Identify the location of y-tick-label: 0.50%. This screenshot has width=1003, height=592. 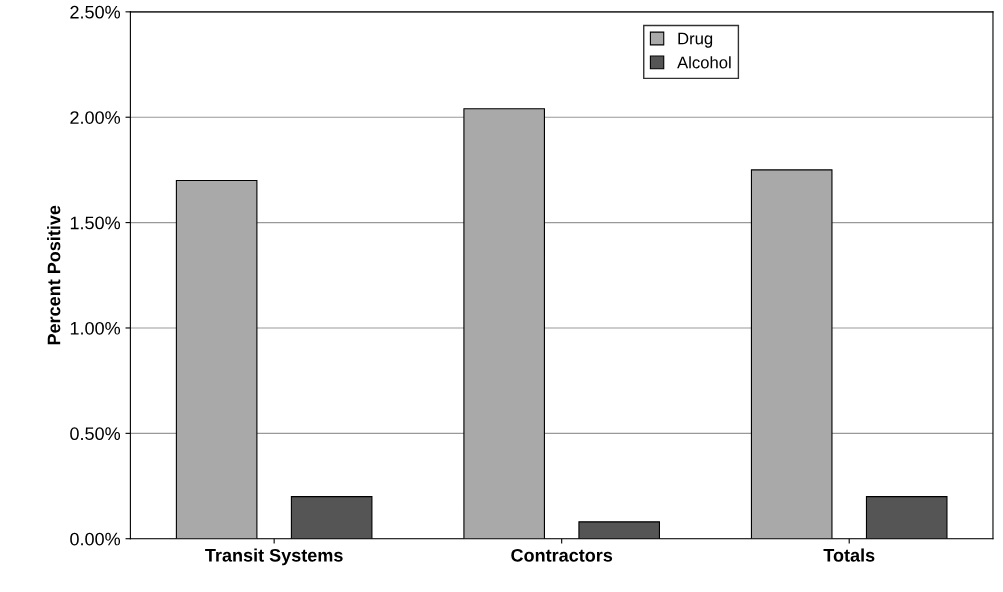
(95, 434).